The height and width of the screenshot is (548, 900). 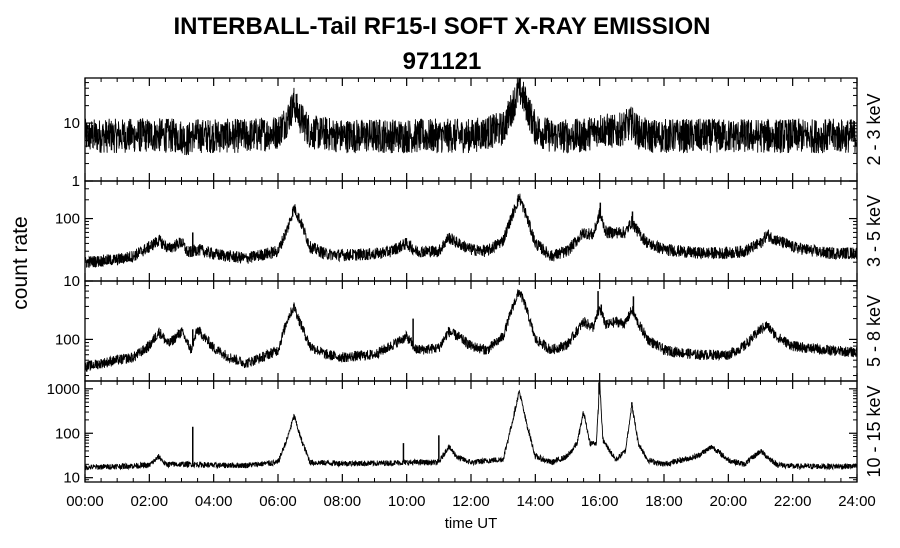 I want to click on x-tick-label: 20:00, so click(x=729, y=501).